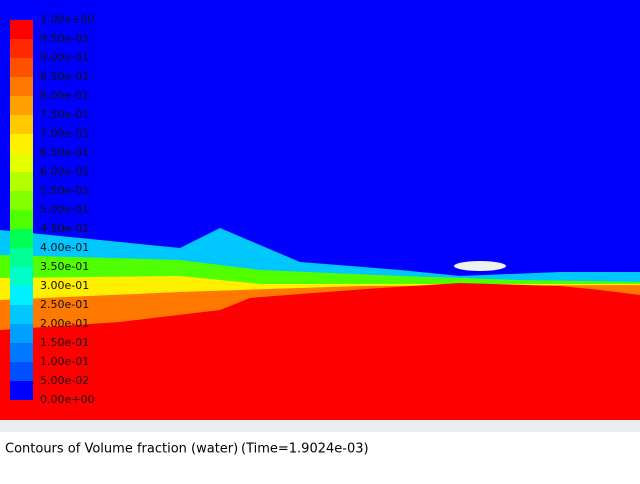  Describe the element at coordinates (64, 247) in the screenshot. I see `legend-label: 4.00e-01` at that location.